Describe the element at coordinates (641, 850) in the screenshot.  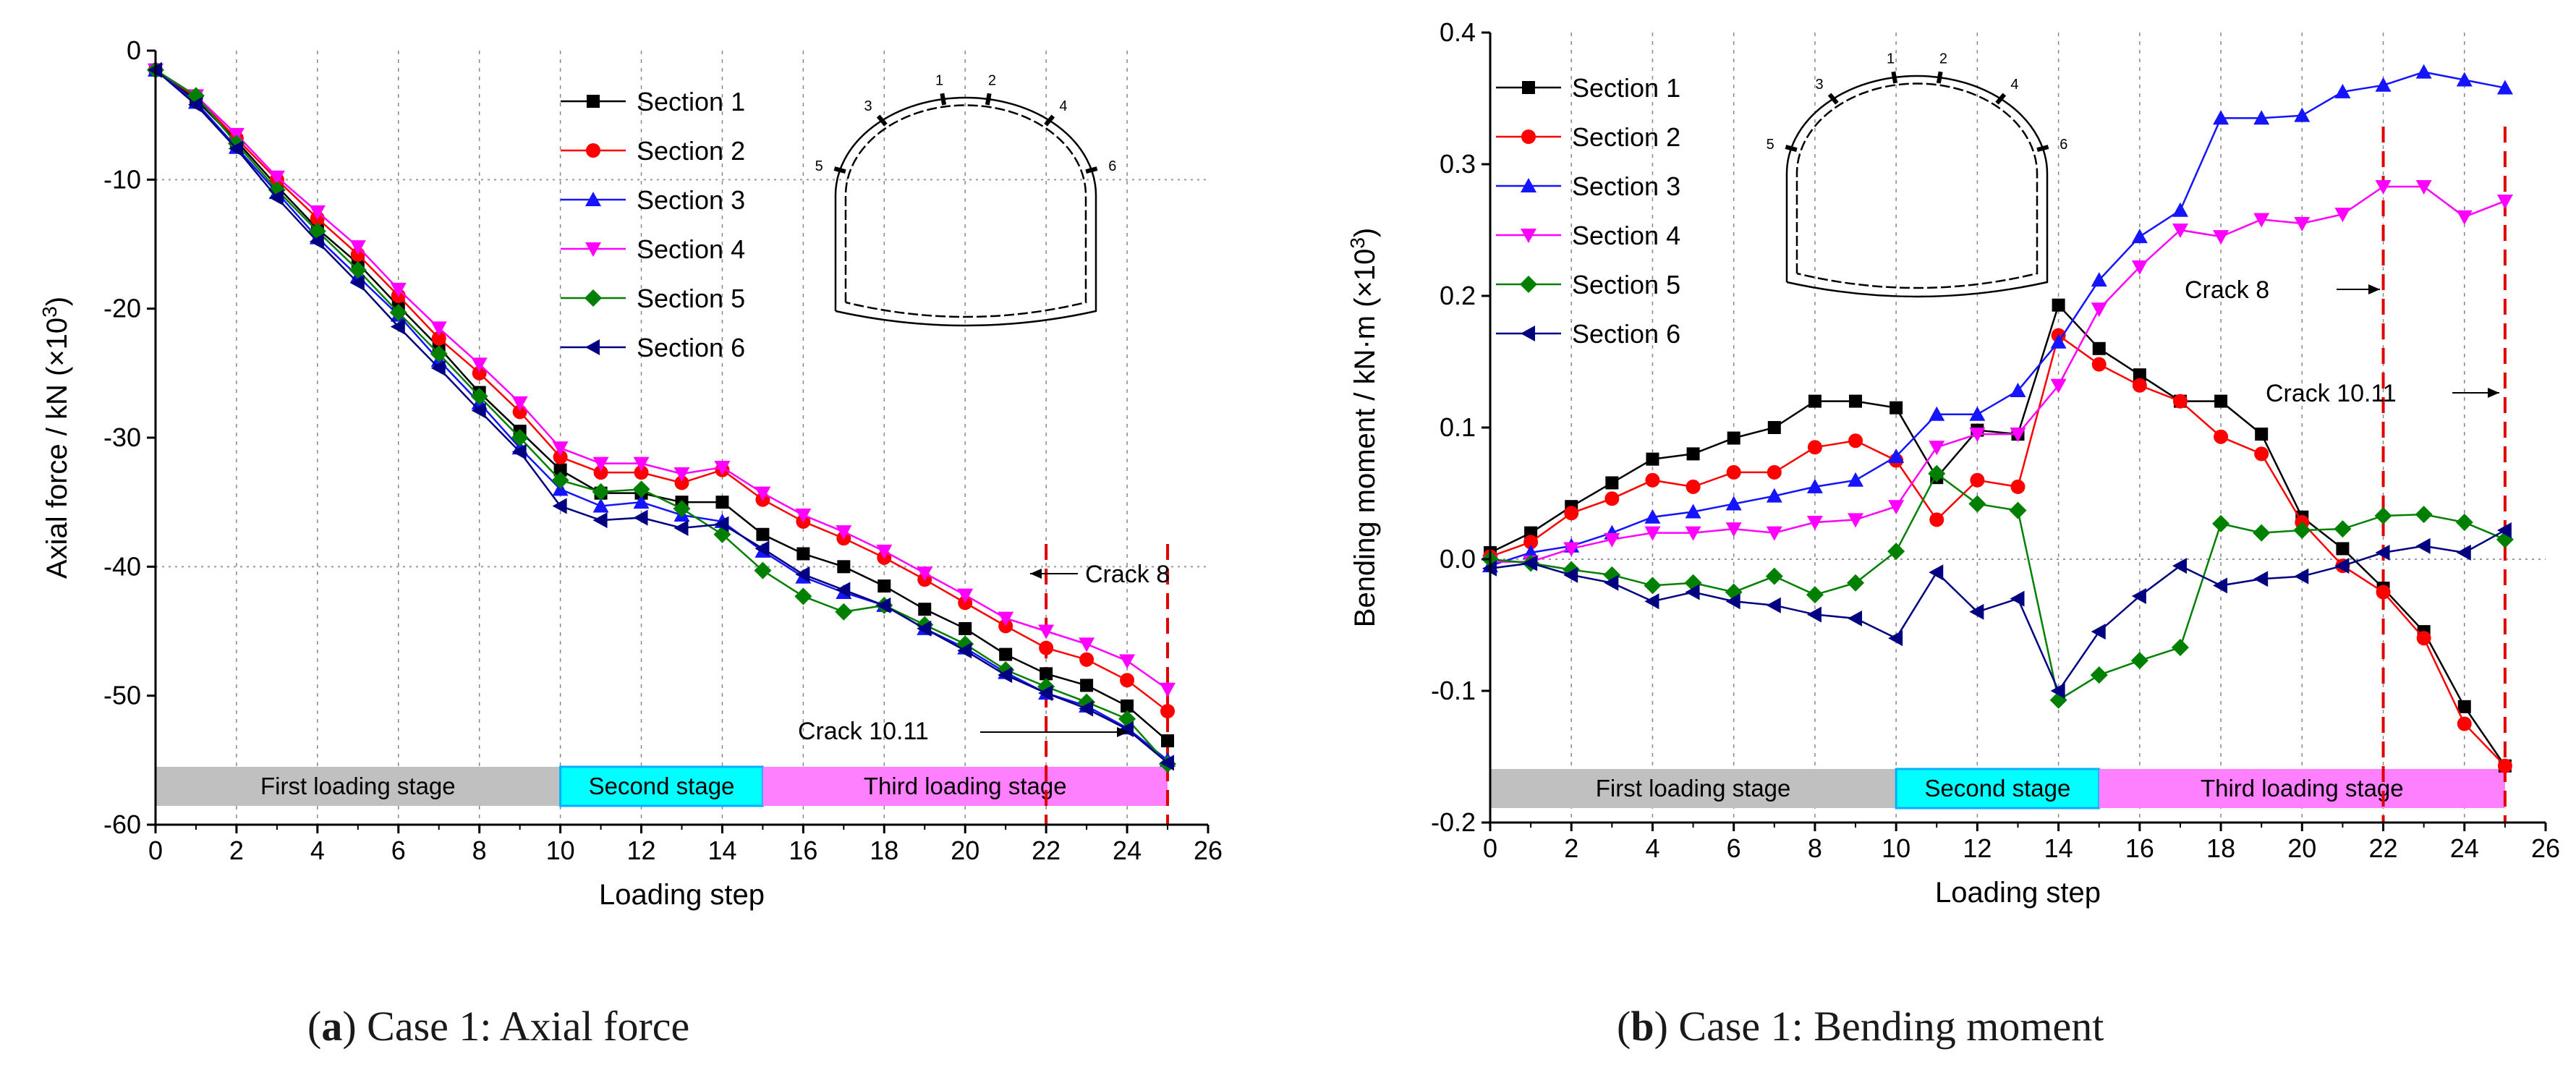
I see `axial-x-tick-label: 12` at that location.